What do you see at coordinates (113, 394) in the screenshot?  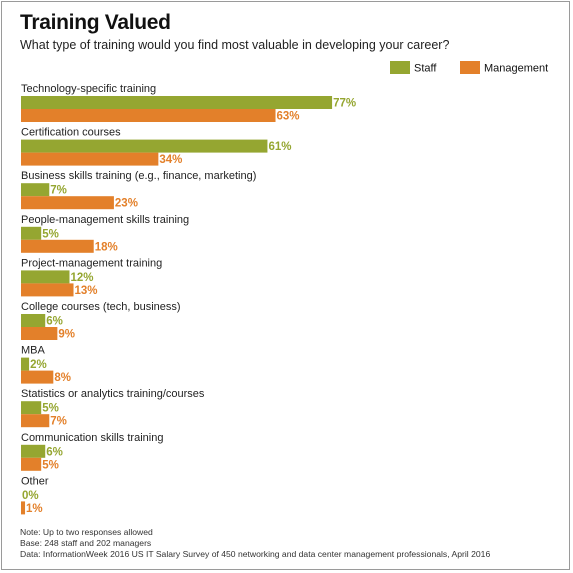 I see `category-label: Statistics or analytics training/courses` at bounding box center [113, 394].